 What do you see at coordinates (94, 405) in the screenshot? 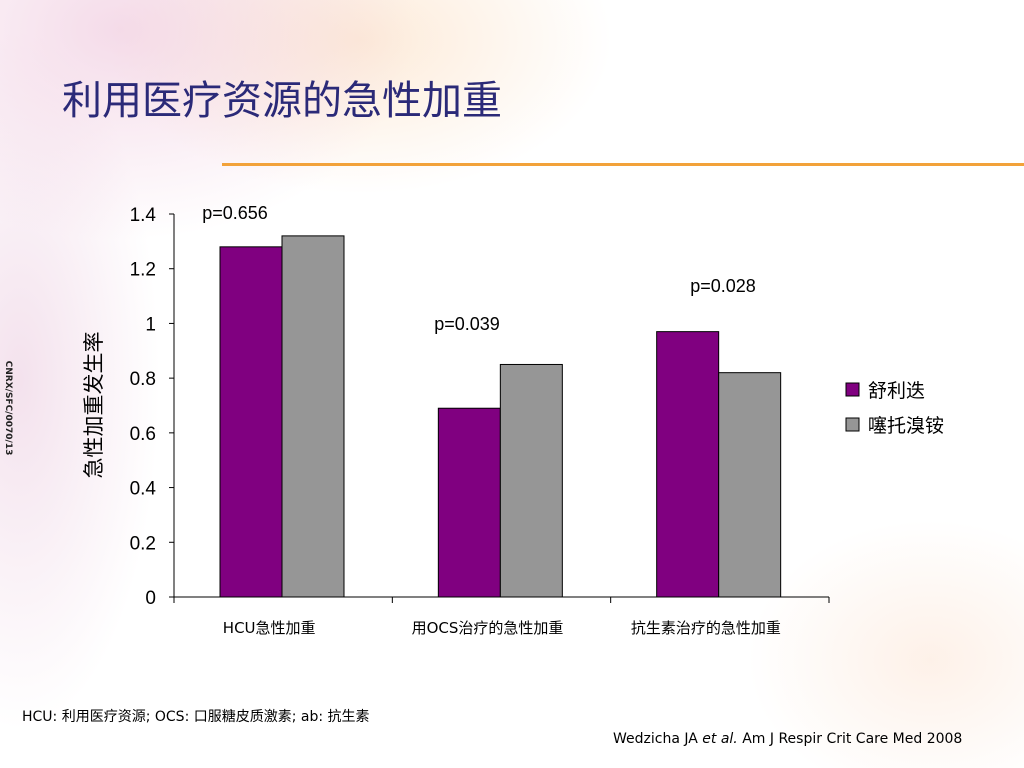
I see `y-axis-title: 急性加重发生率` at bounding box center [94, 405].